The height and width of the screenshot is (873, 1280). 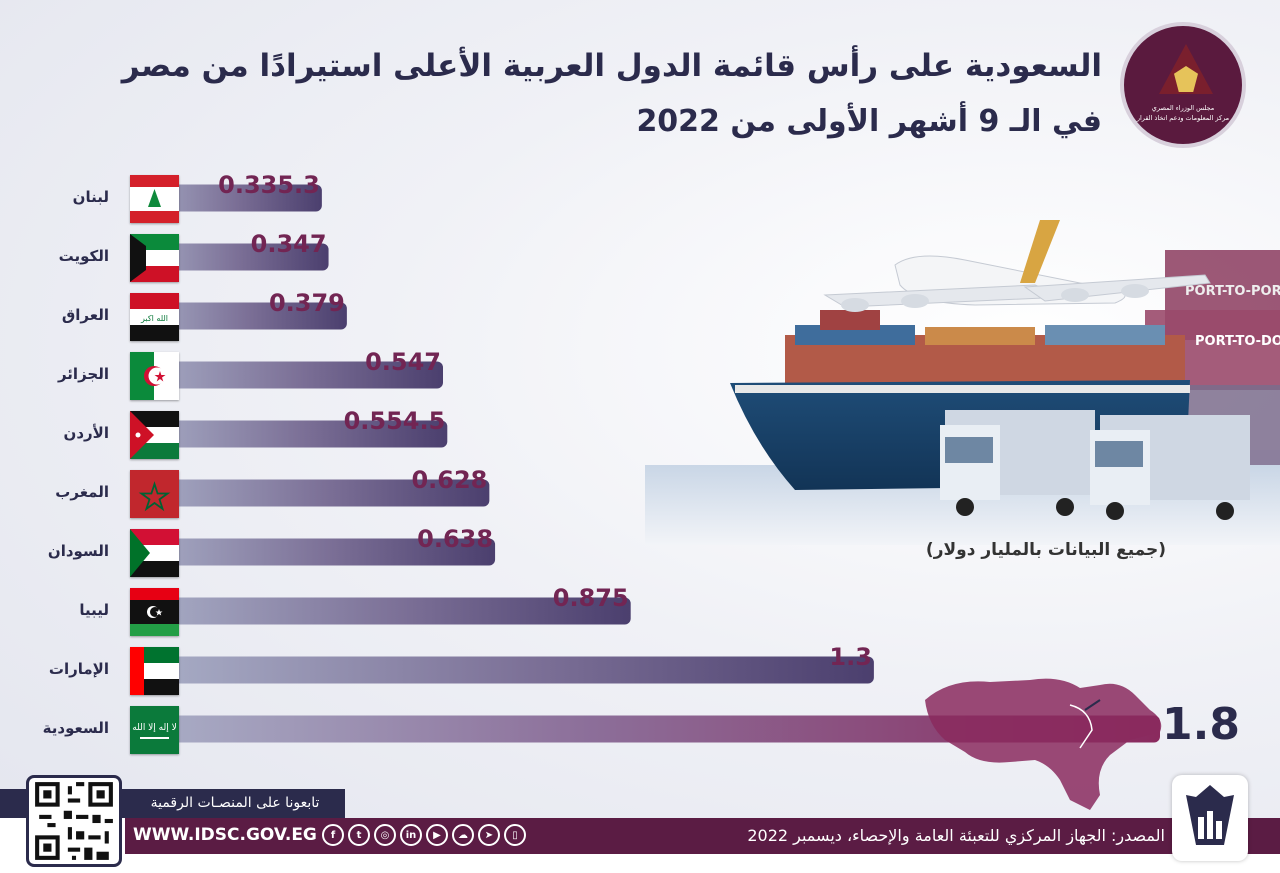 I want to click on page-subtitle: في الـ 9 أشهر الأولى من 2022, so click(x=869, y=121).